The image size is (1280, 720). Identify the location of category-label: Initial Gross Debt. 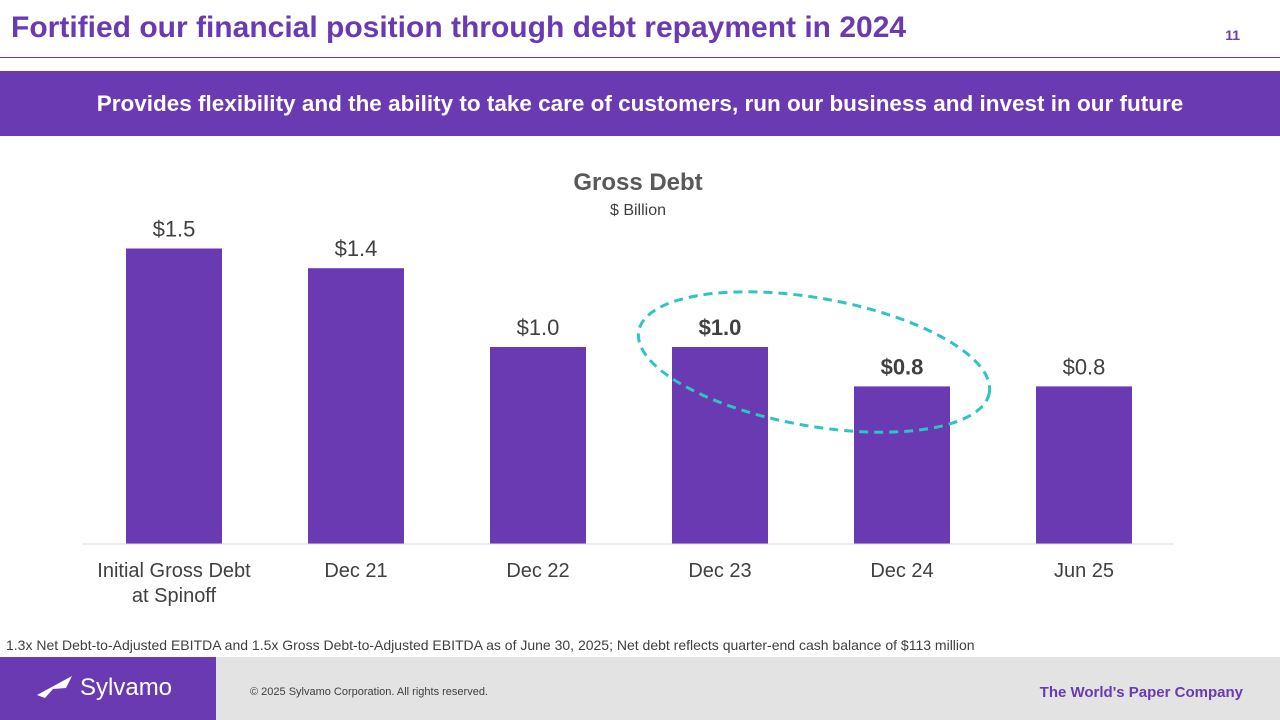
(174, 571).